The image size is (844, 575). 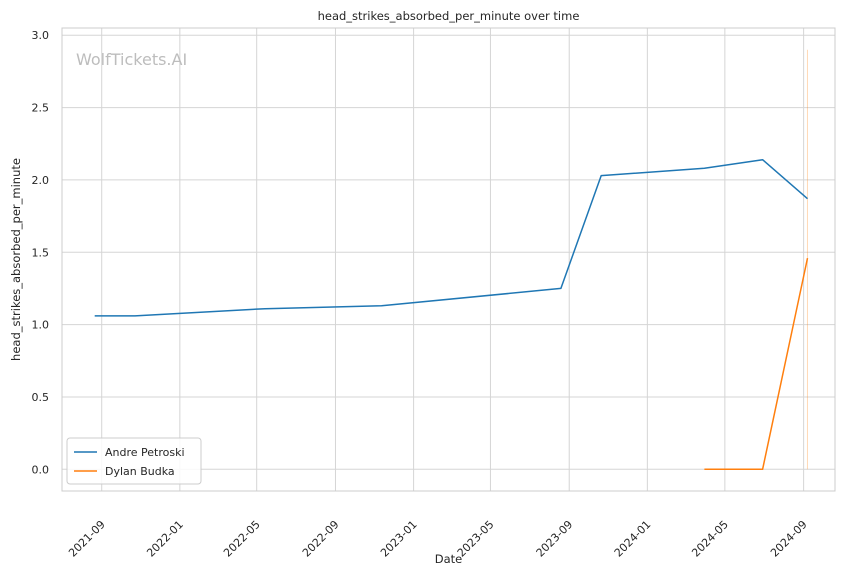 What do you see at coordinates (41, 397) in the screenshot?
I see `y-tick-label: 0.5` at bounding box center [41, 397].